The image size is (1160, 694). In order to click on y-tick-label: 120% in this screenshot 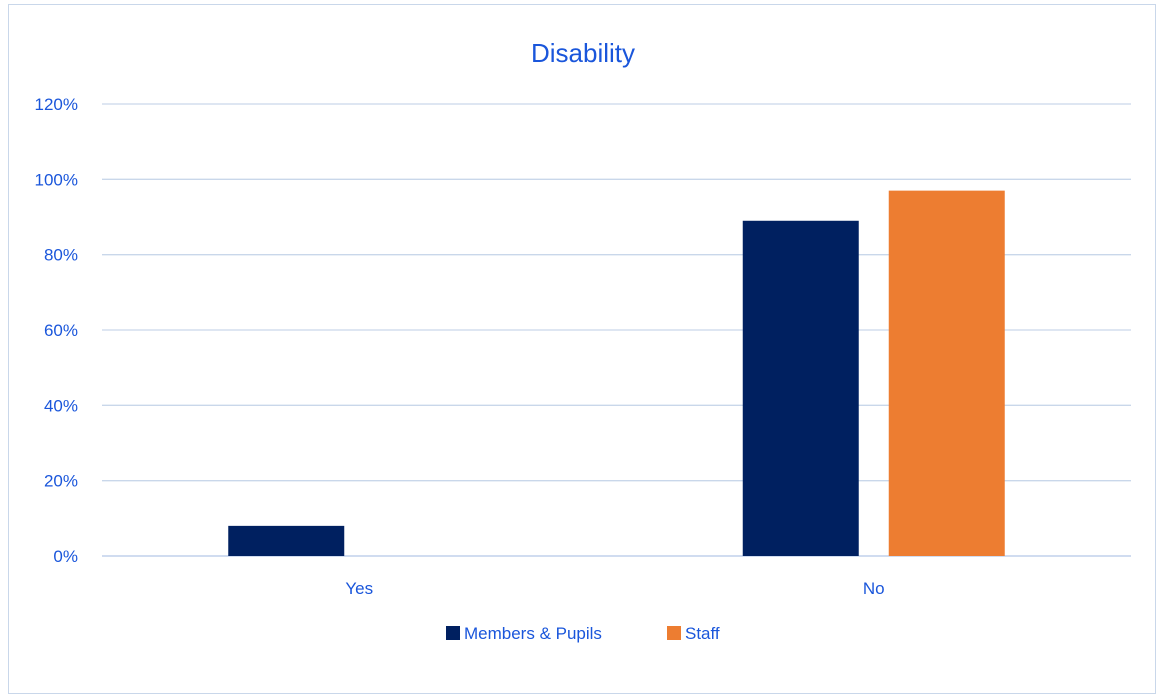, I will do `click(56, 104)`.